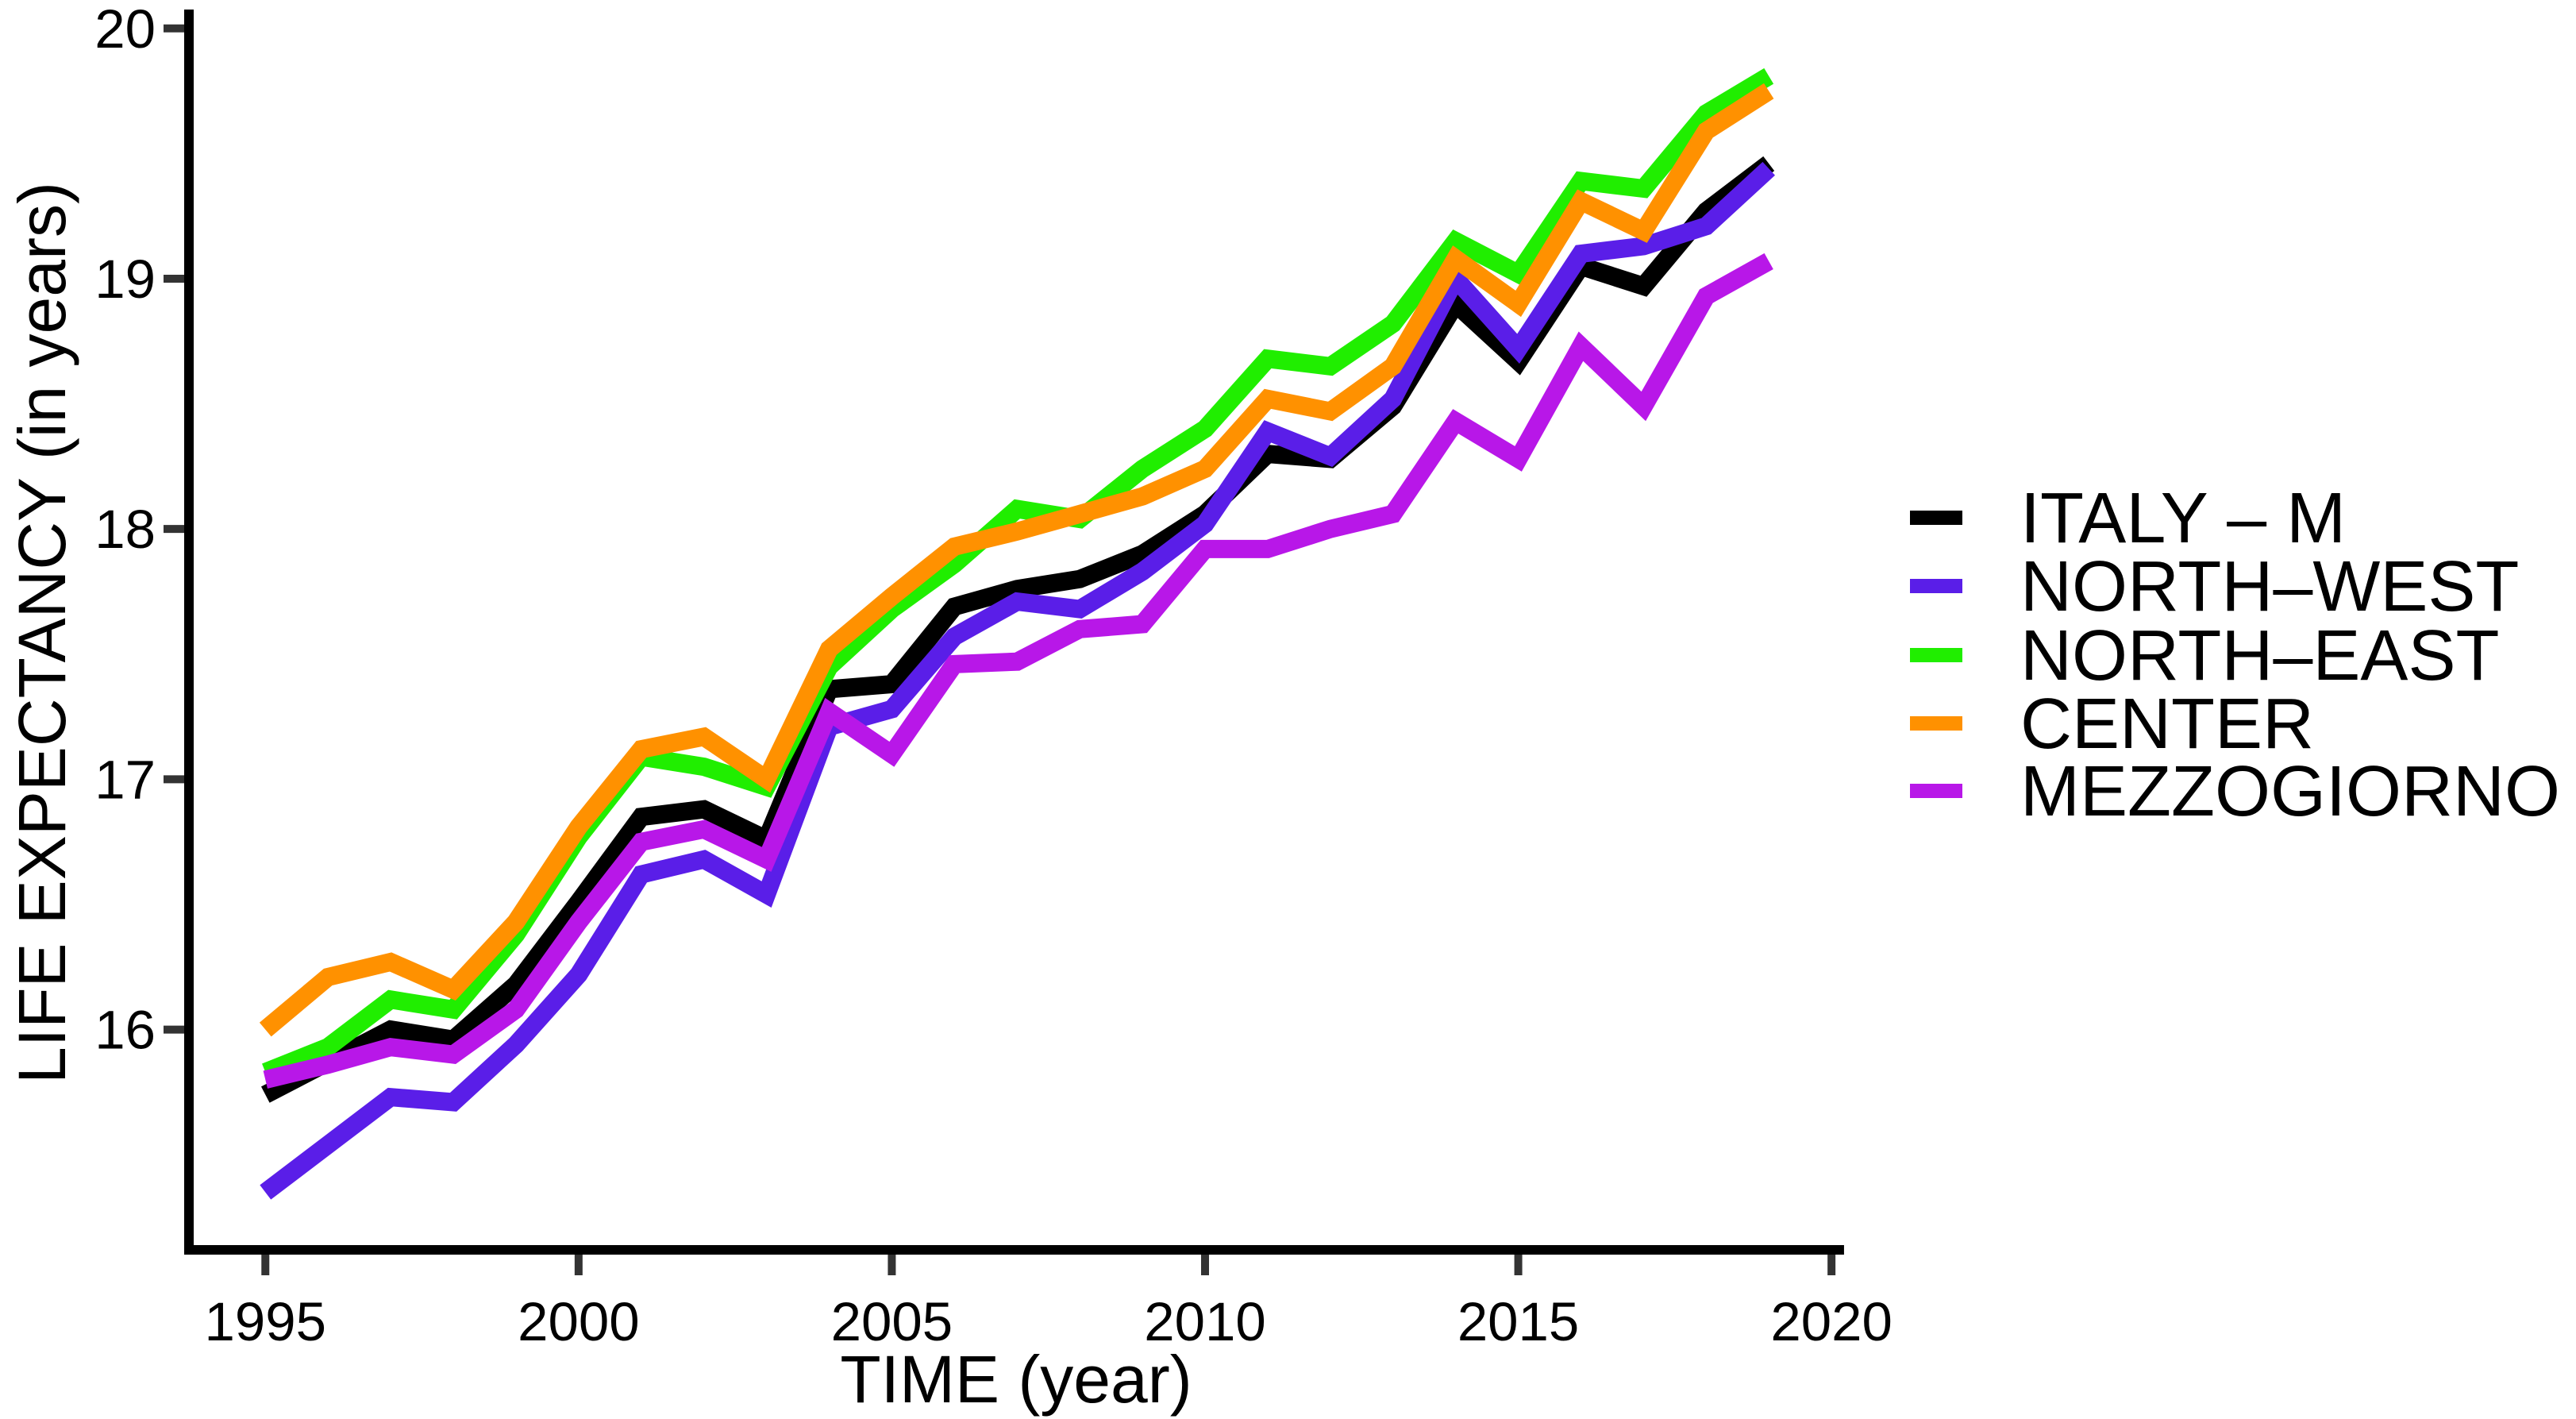  Describe the element at coordinates (42, 633) in the screenshot. I see `y-axis-title: LIFE EXPECTANCY (in years)` at that location.